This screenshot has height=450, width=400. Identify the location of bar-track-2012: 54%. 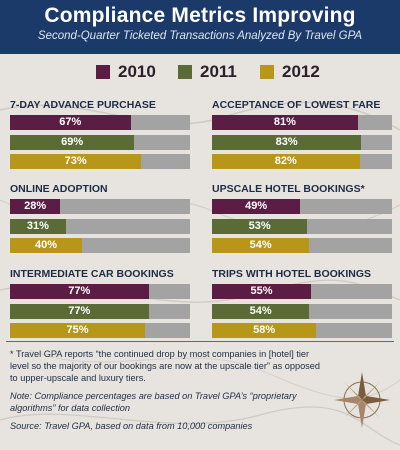
(302, 245).